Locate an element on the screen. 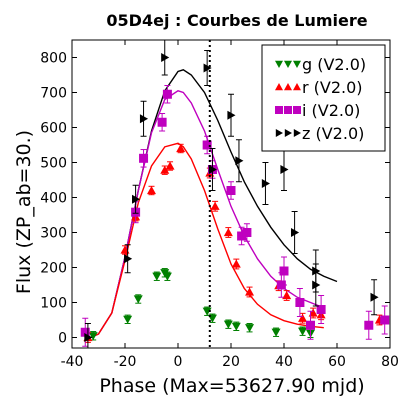 Image resolution: width=400 pixels, height=400 pixels. x-tick-label: 60 is located at coordinates (337, 362).